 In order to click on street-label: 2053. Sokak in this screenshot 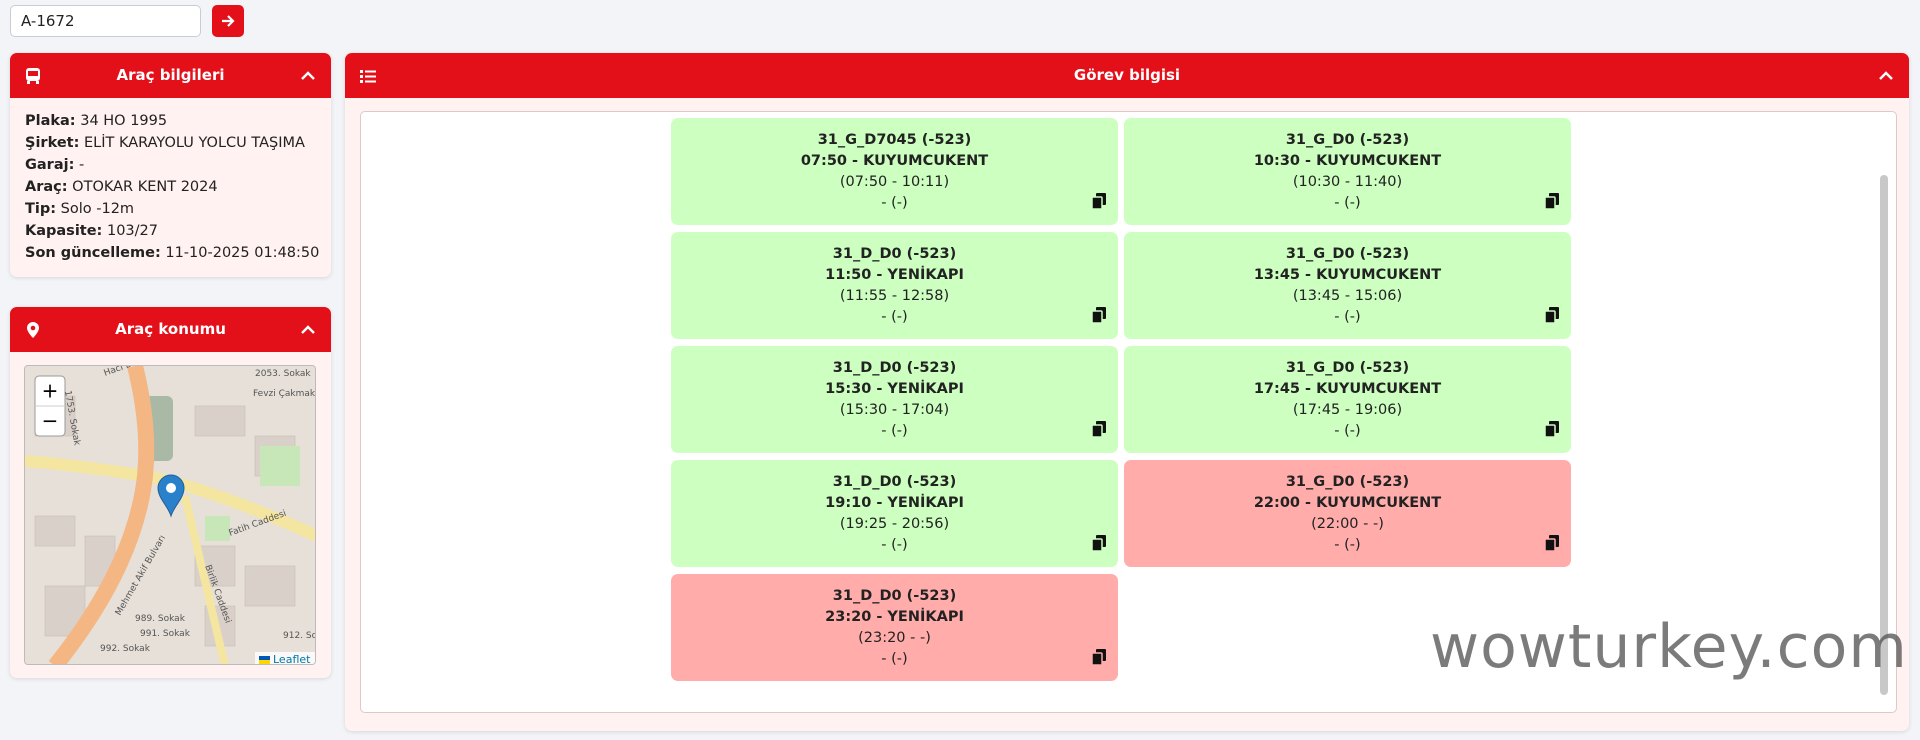, I will do `click(283, 374)`.